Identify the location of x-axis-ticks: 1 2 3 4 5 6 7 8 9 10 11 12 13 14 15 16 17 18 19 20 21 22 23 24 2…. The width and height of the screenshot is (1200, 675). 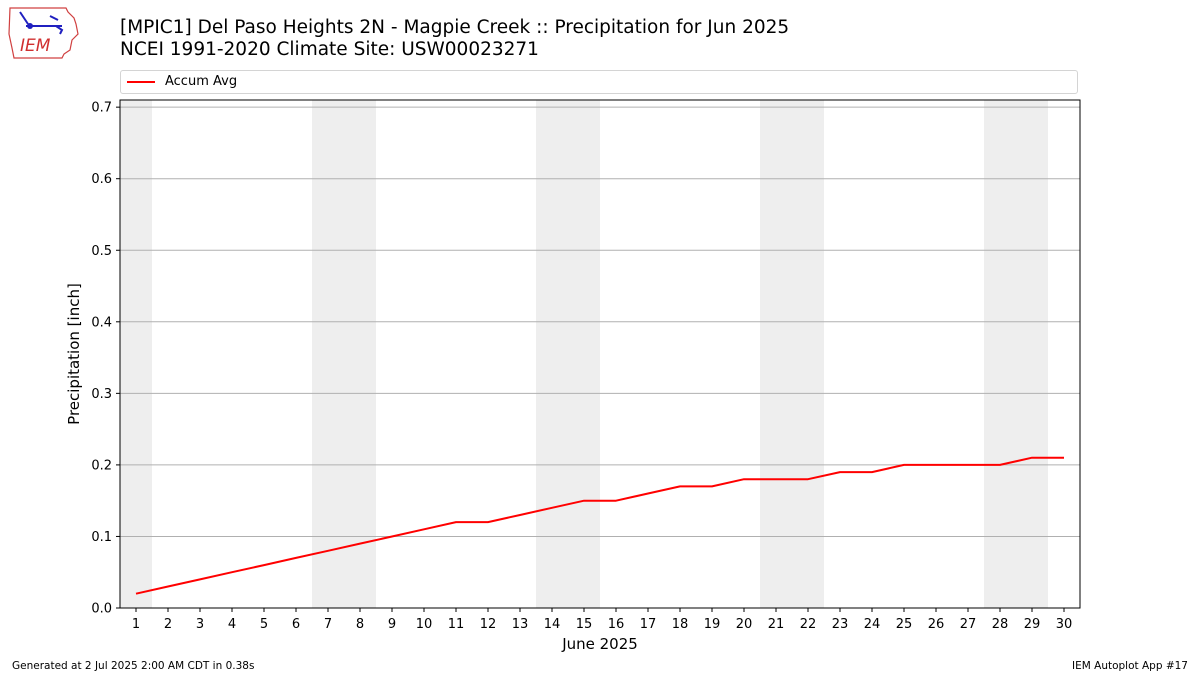
(602, 620).